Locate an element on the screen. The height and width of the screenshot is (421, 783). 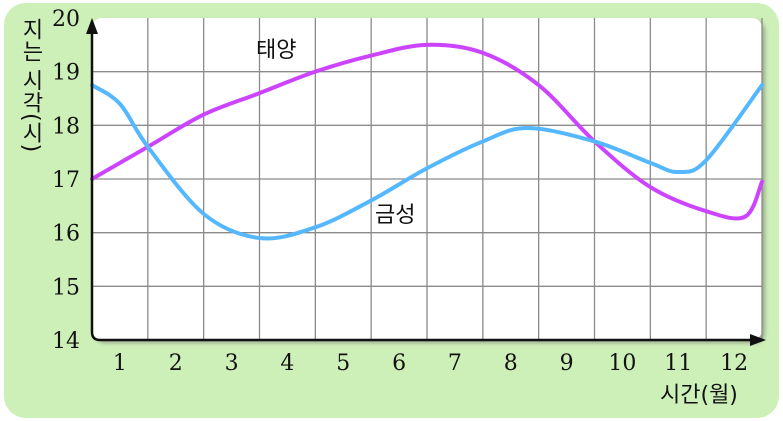
x-tick-label: 12 is located at coordinates (734, 363).